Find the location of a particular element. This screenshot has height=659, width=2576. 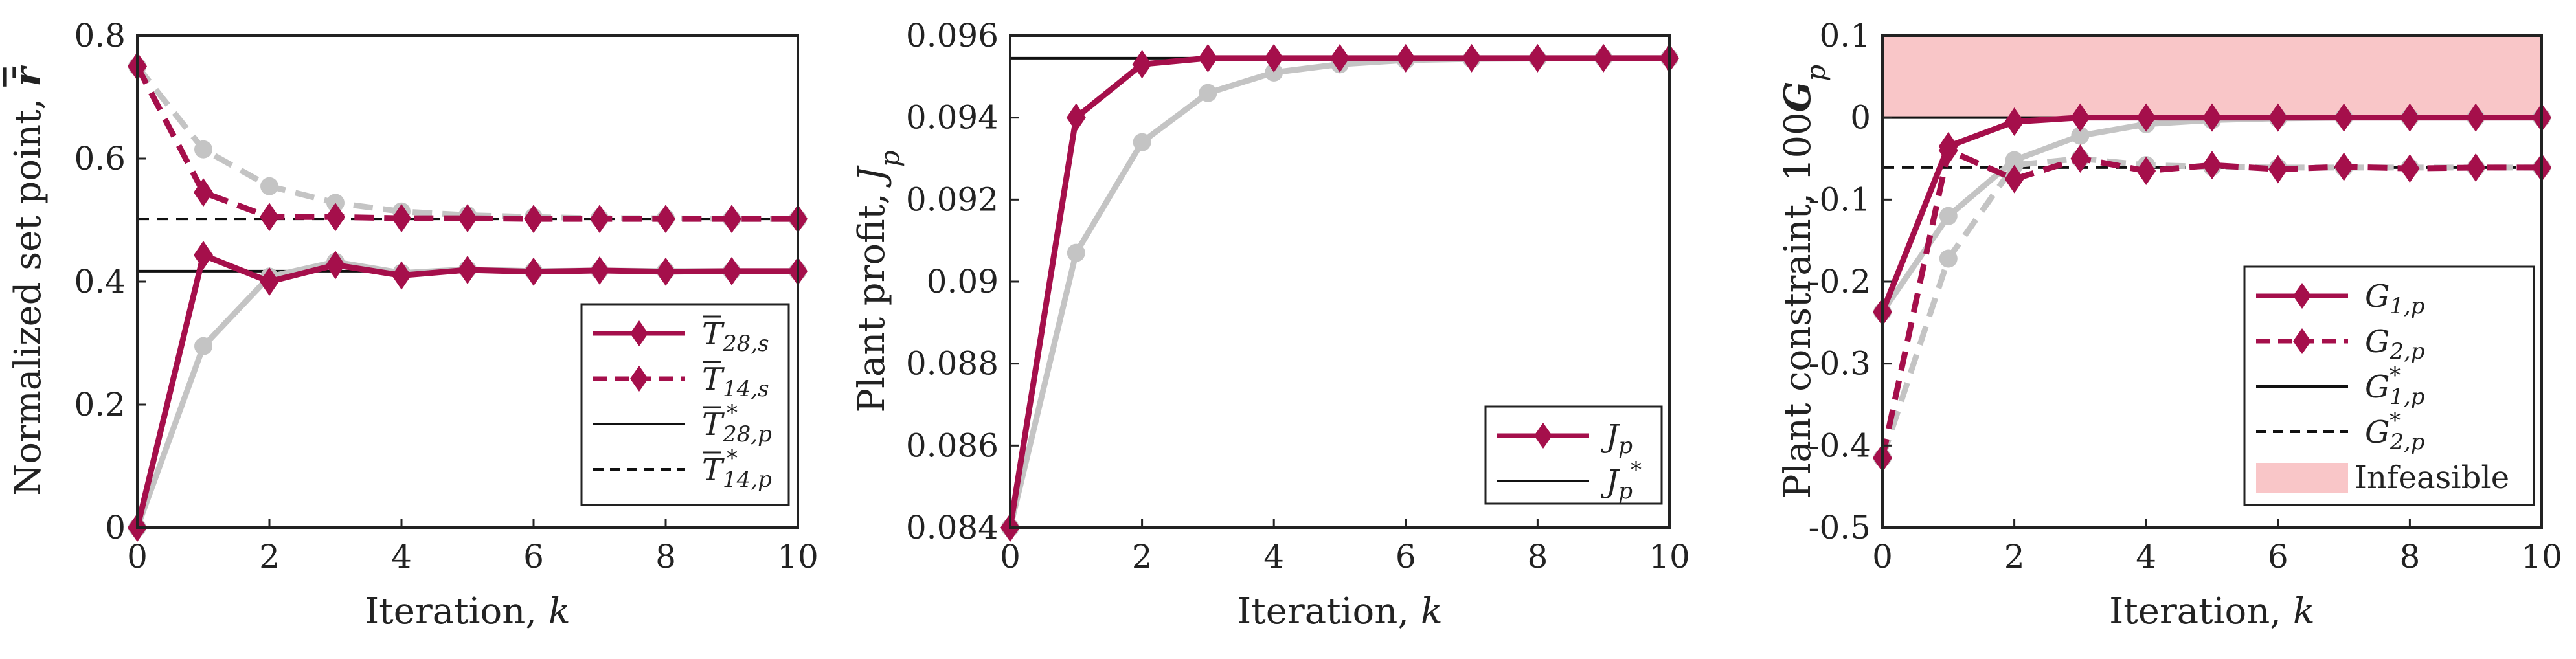

y-tick-label: -0.5 is located at coordinates (1840, 527).